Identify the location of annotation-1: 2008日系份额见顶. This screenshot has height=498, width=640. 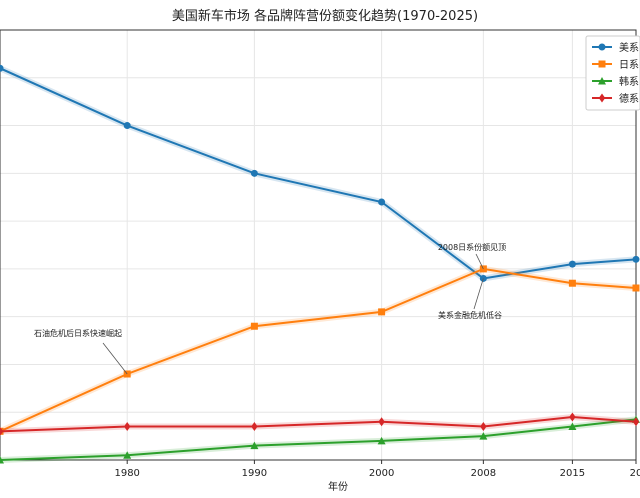
(472, 247).